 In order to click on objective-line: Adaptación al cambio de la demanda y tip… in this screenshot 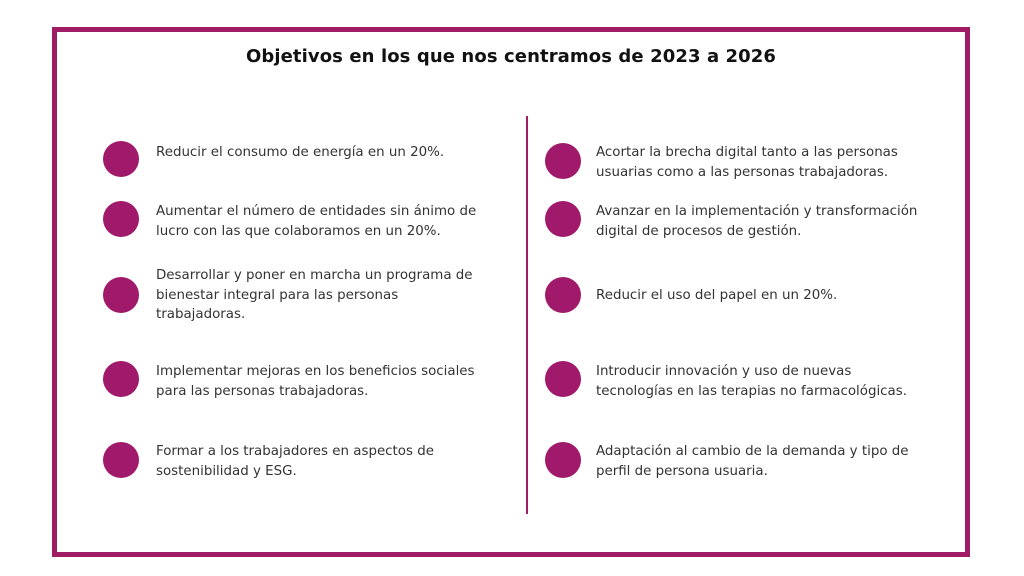, I will do `click(752, 451)`.